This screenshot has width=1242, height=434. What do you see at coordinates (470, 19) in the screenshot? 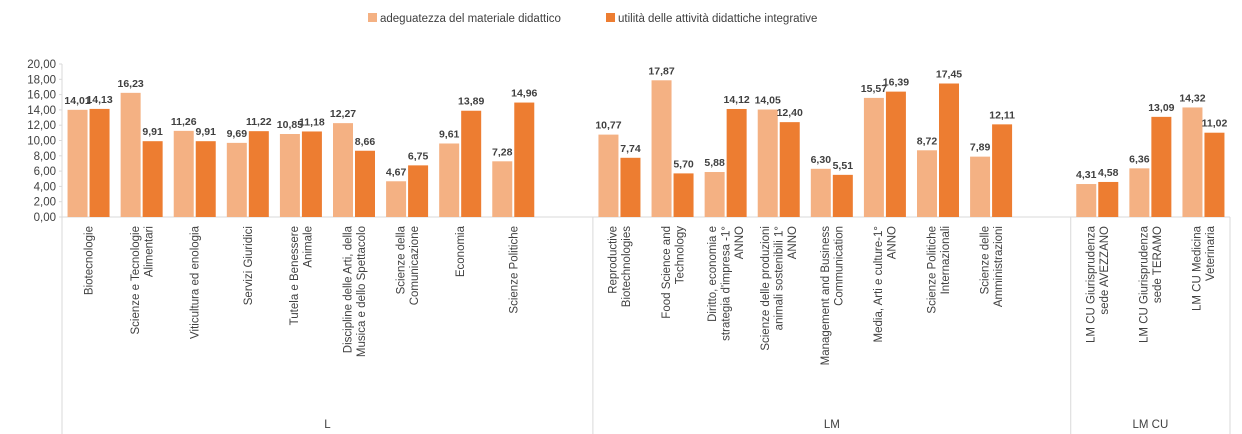
I see `legend-label: adeguatezza del materiale didattico` at bounding box center [470, 19].